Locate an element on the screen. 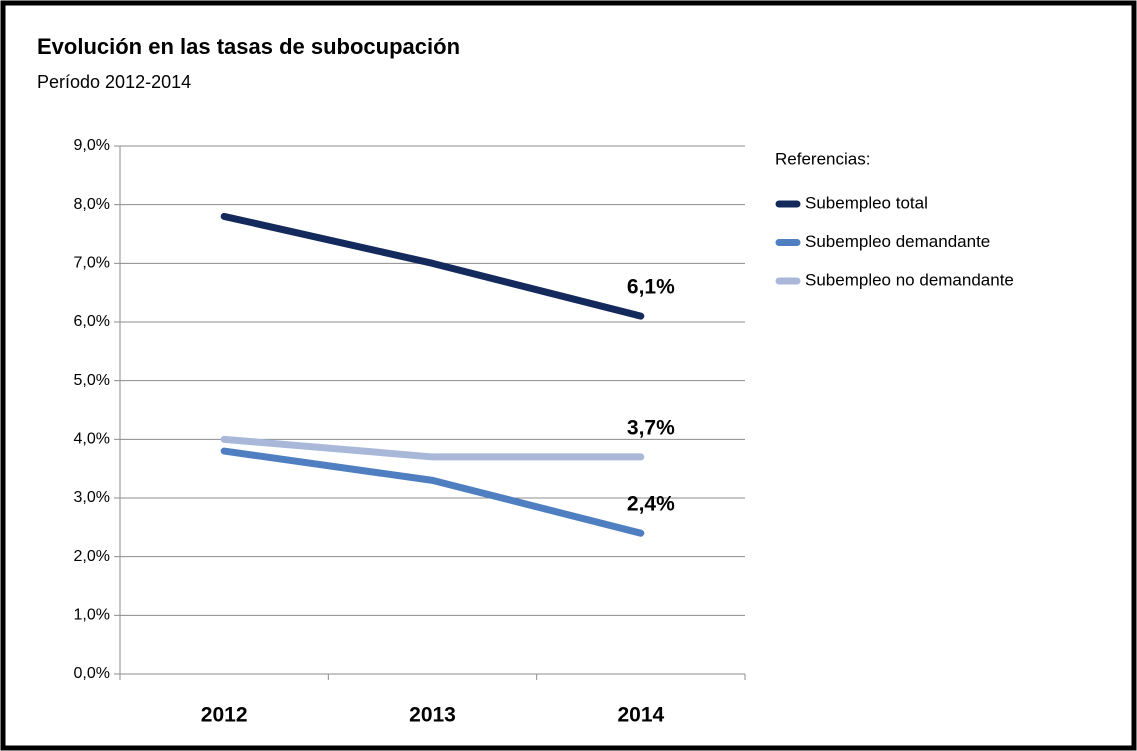  y-tick-label: 4,0% is located at coordinates (92, 439).